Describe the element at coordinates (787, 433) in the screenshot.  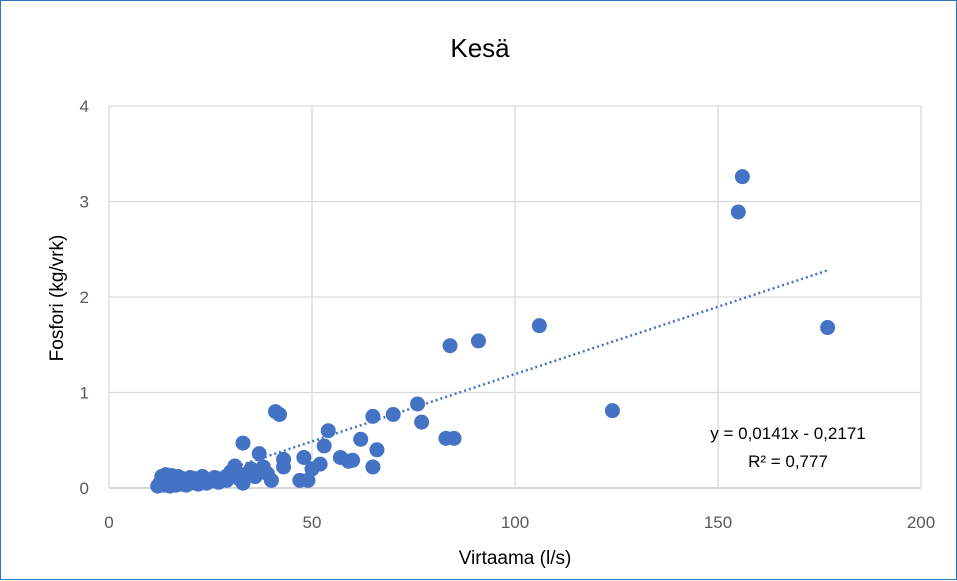
I see `trendline-equation: y = 0,0141x - 0,2171` at that location.